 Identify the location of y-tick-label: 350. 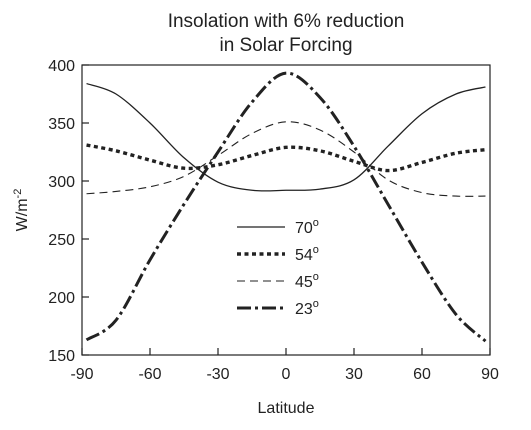
(61, 124).